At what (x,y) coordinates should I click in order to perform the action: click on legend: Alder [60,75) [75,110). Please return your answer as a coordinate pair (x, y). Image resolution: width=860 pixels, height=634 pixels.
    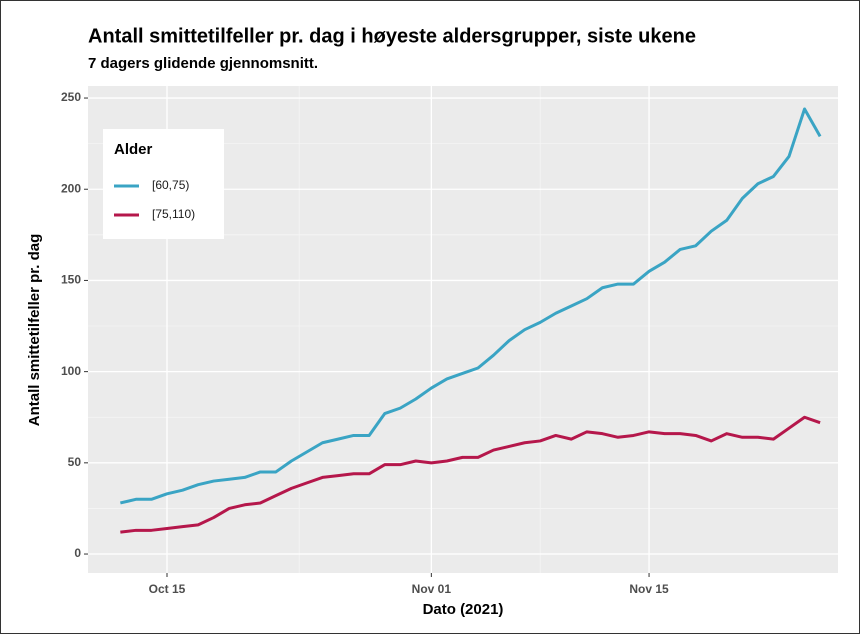
    Looking at the image, I should click on (163, 184).